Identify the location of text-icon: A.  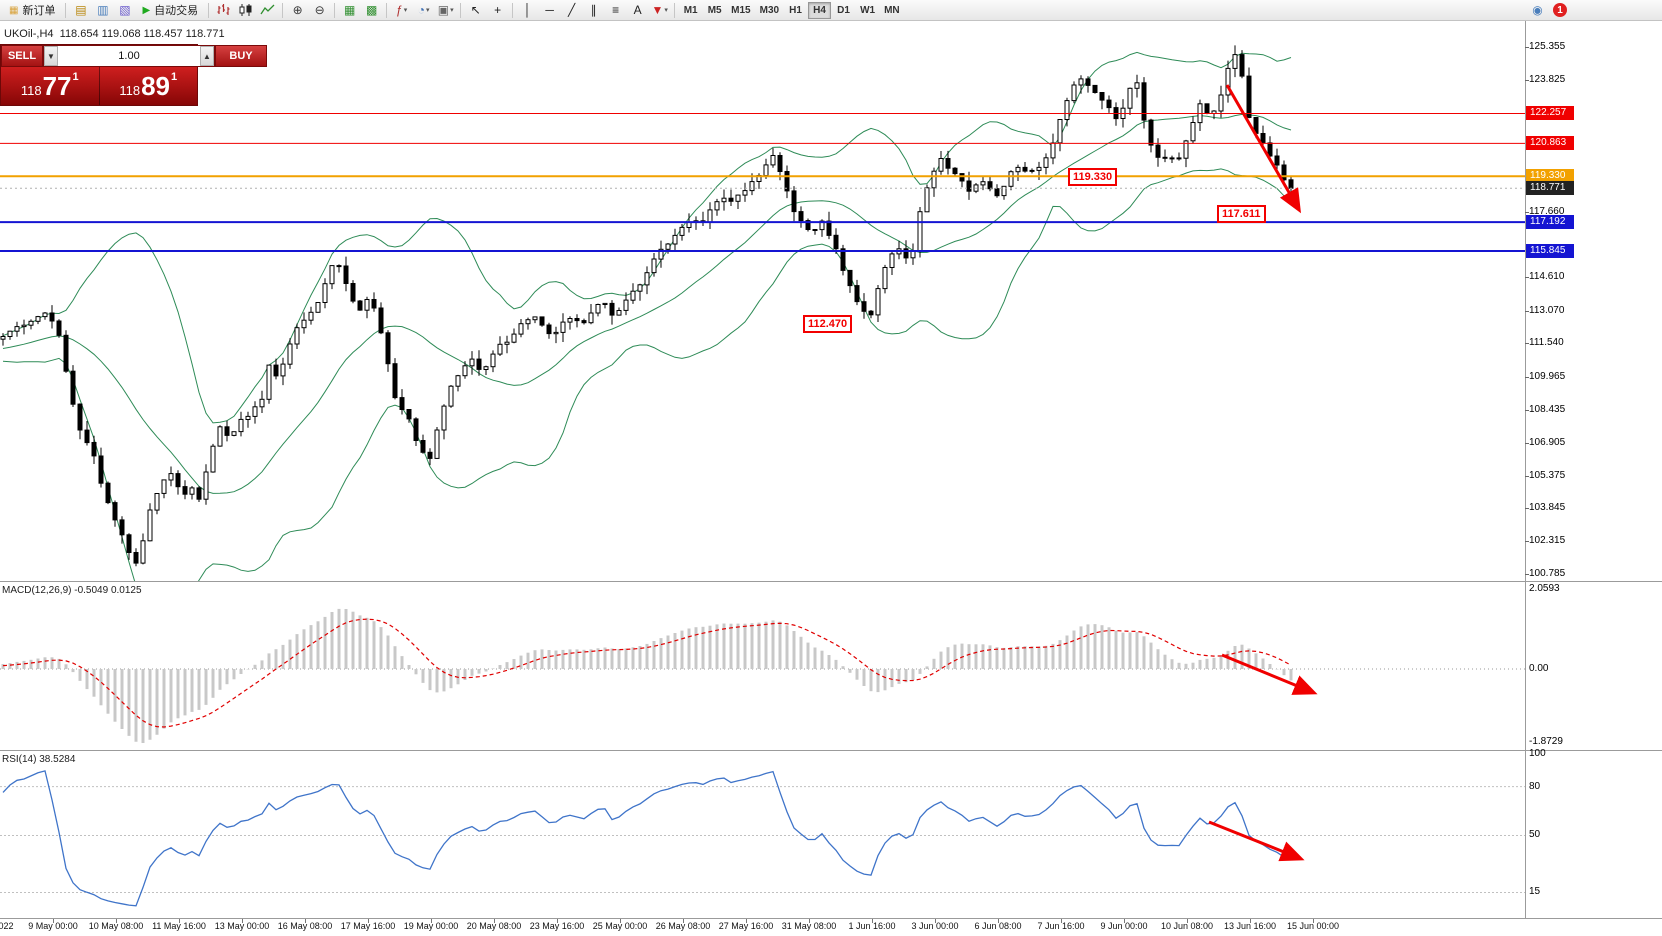
(637, 10).